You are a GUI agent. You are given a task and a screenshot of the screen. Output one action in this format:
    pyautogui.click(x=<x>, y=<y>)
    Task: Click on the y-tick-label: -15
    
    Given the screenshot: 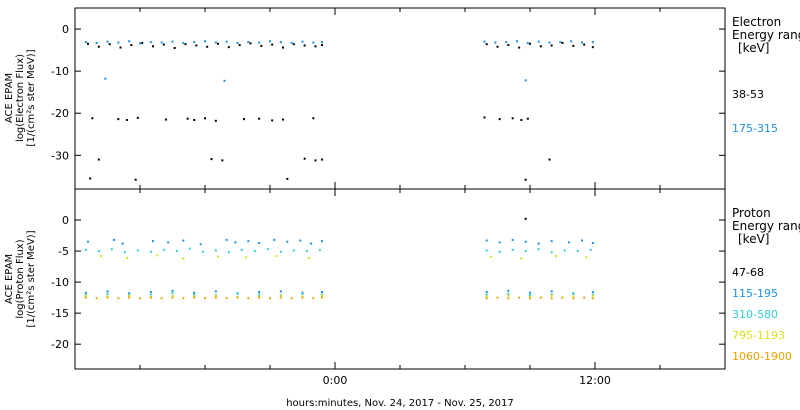 What is the action you would take?
    pyautogui.click(x=60, y=313)
    